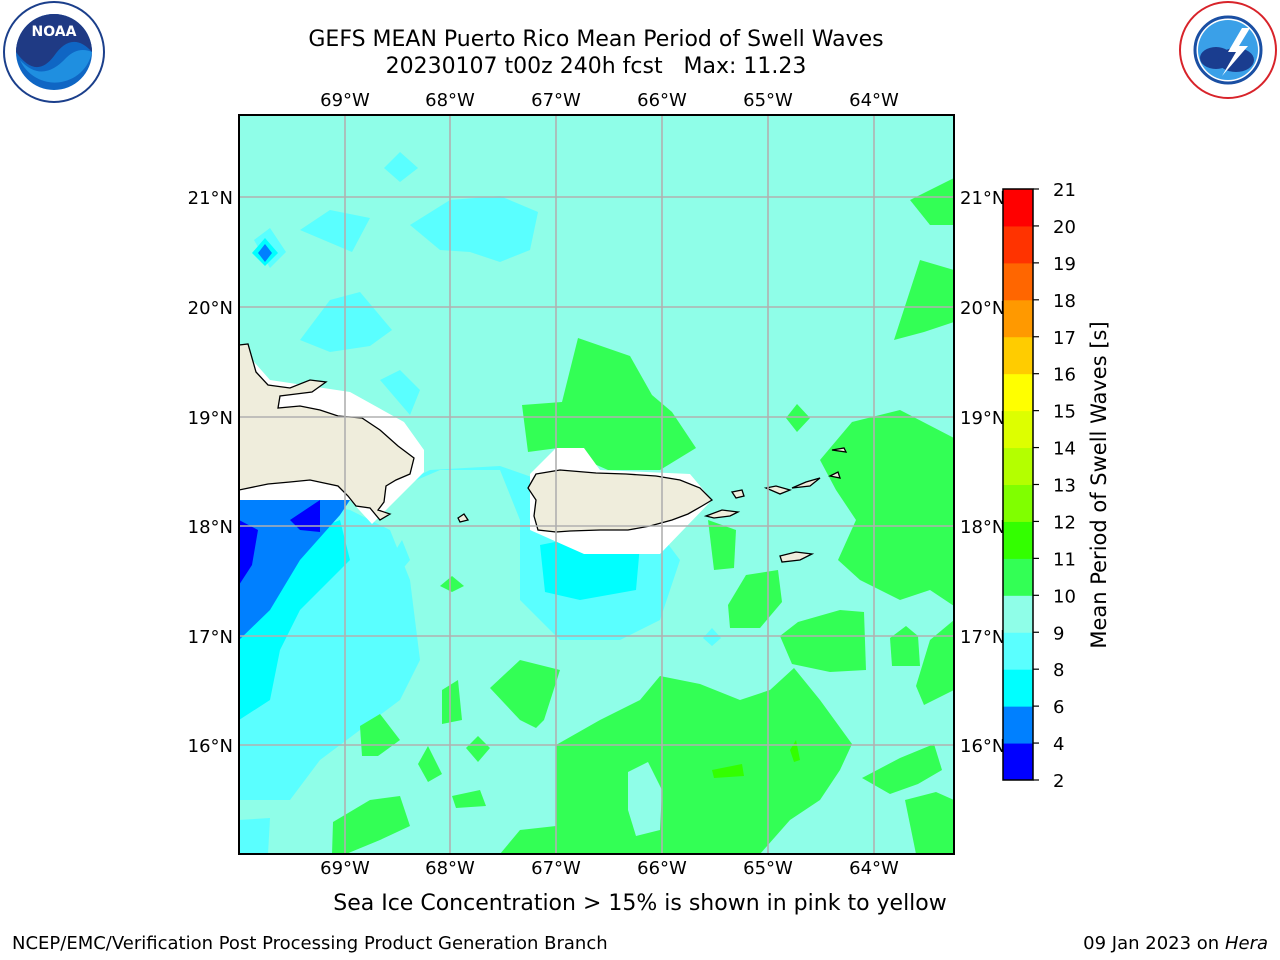  I want to click on colorbar-tick-label: 12, so click(1064, 522).